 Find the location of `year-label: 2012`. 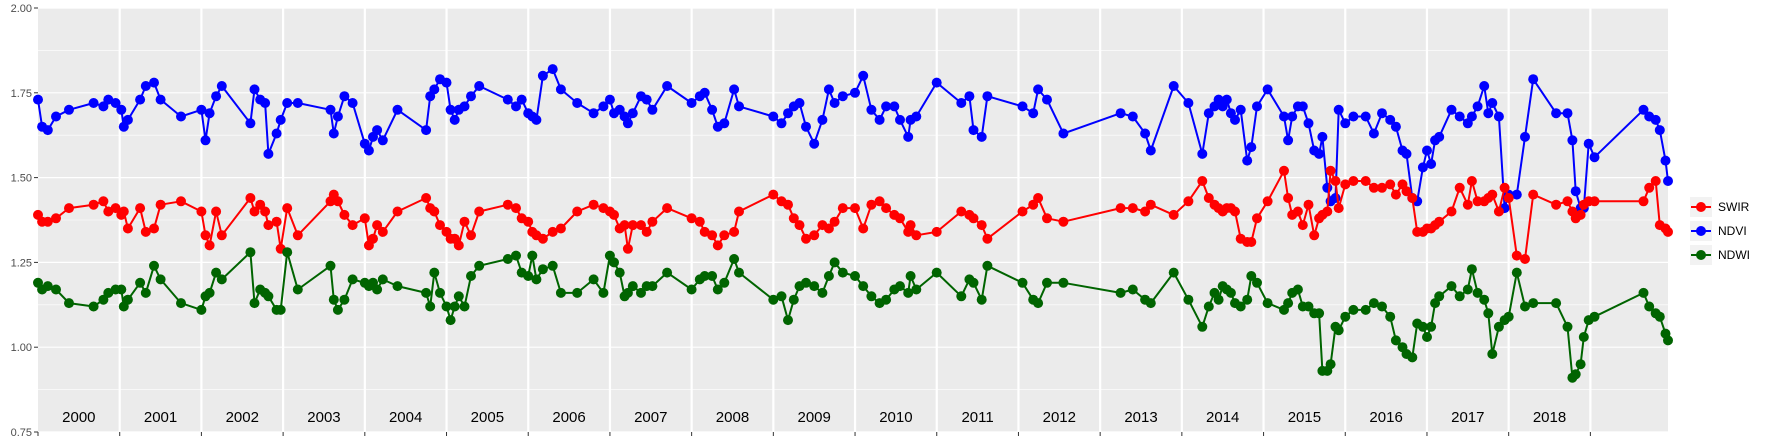

year-label: 2012 is located at coordinates (1059, 417).